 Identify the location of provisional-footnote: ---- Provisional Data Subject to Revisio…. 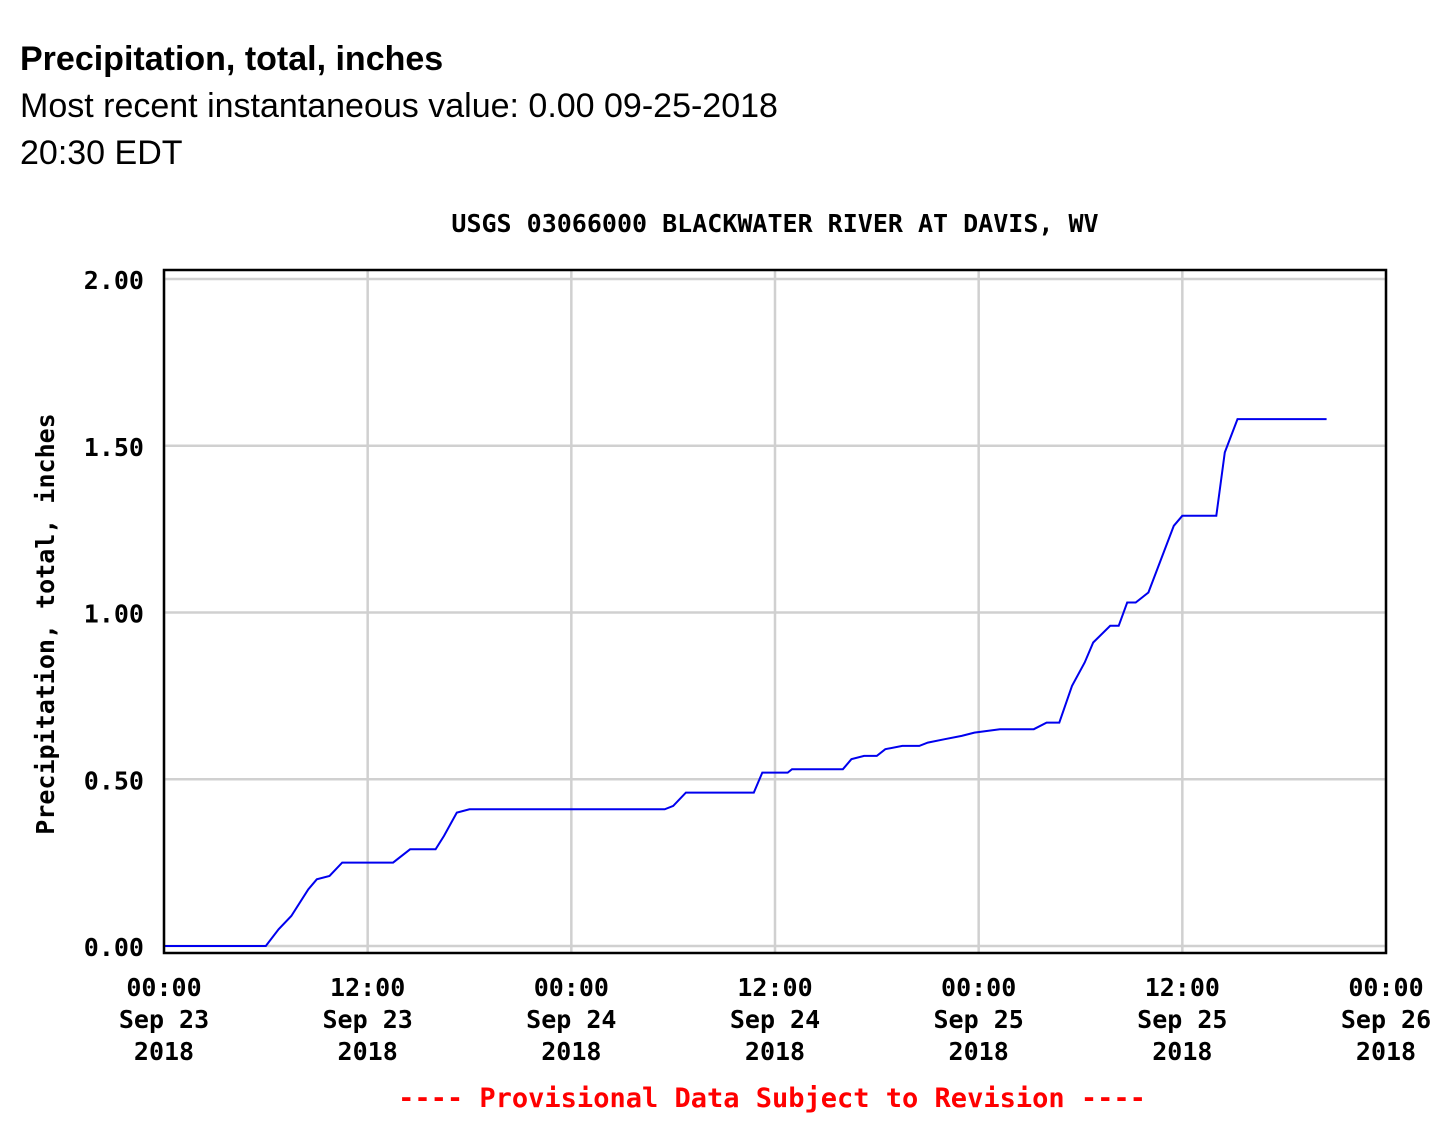
(772, 1098).